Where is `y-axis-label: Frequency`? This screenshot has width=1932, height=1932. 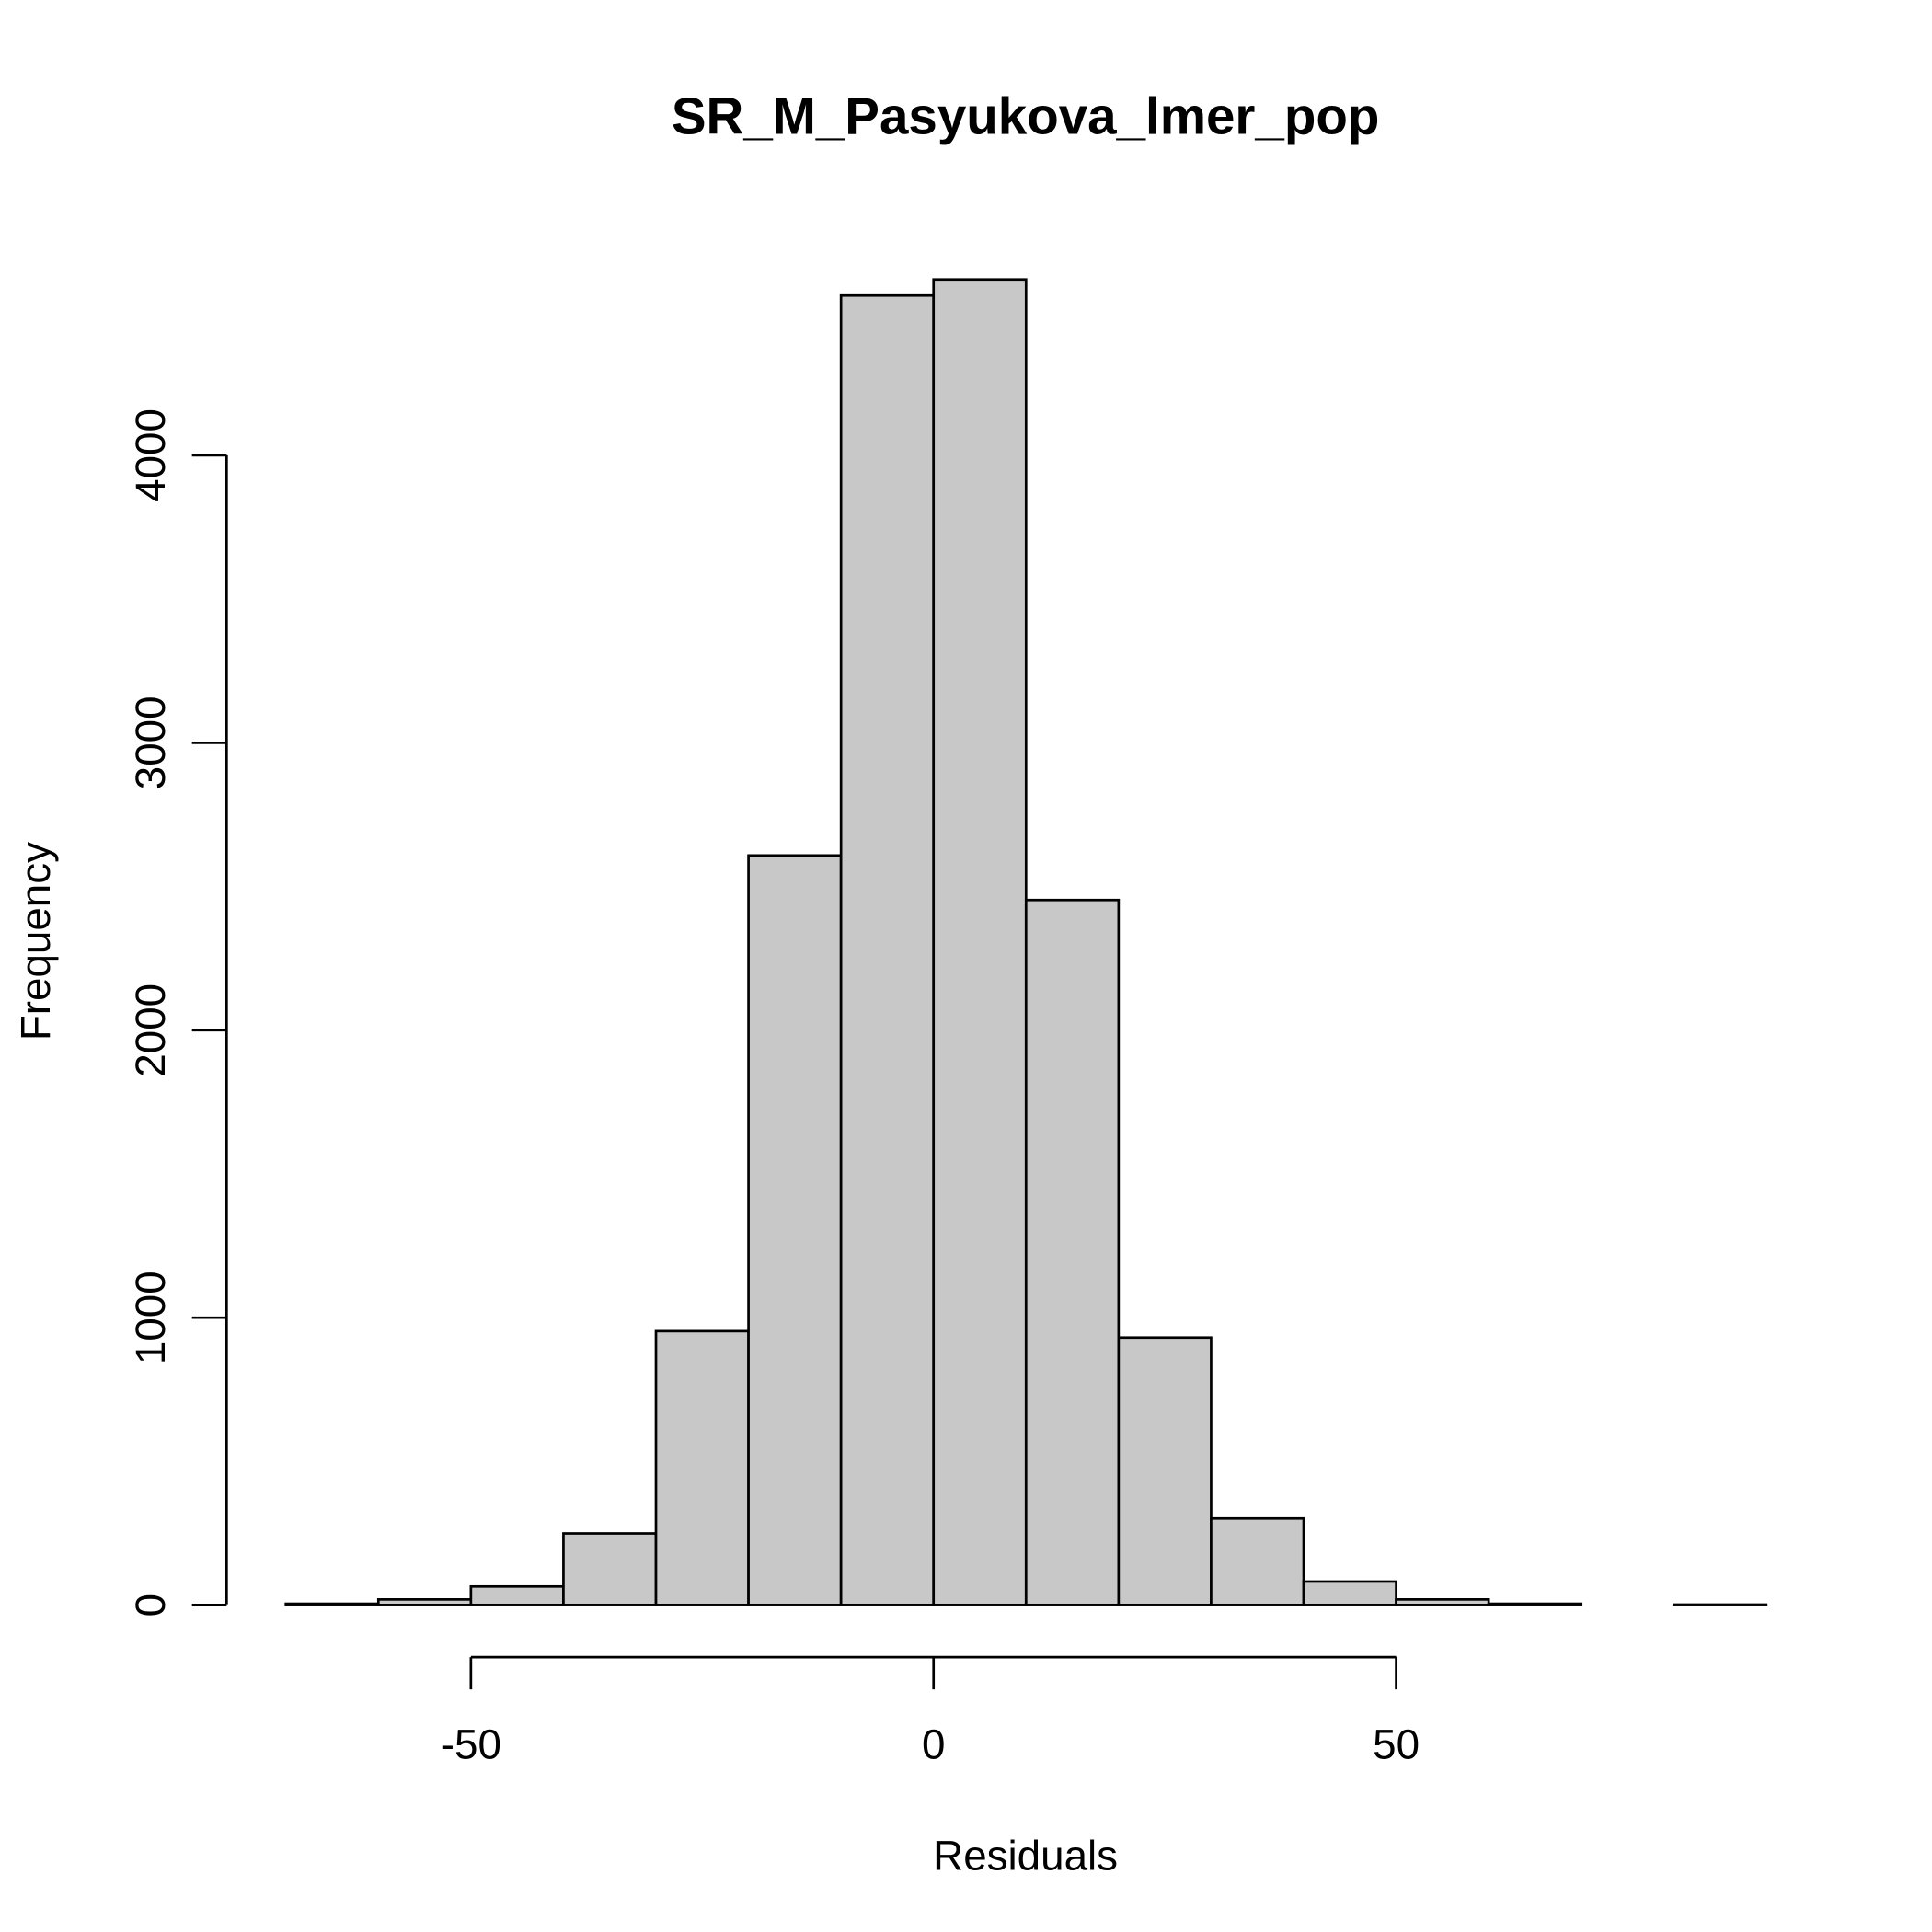
y-axis-label: Frequency is located at coordinates (35, 941).